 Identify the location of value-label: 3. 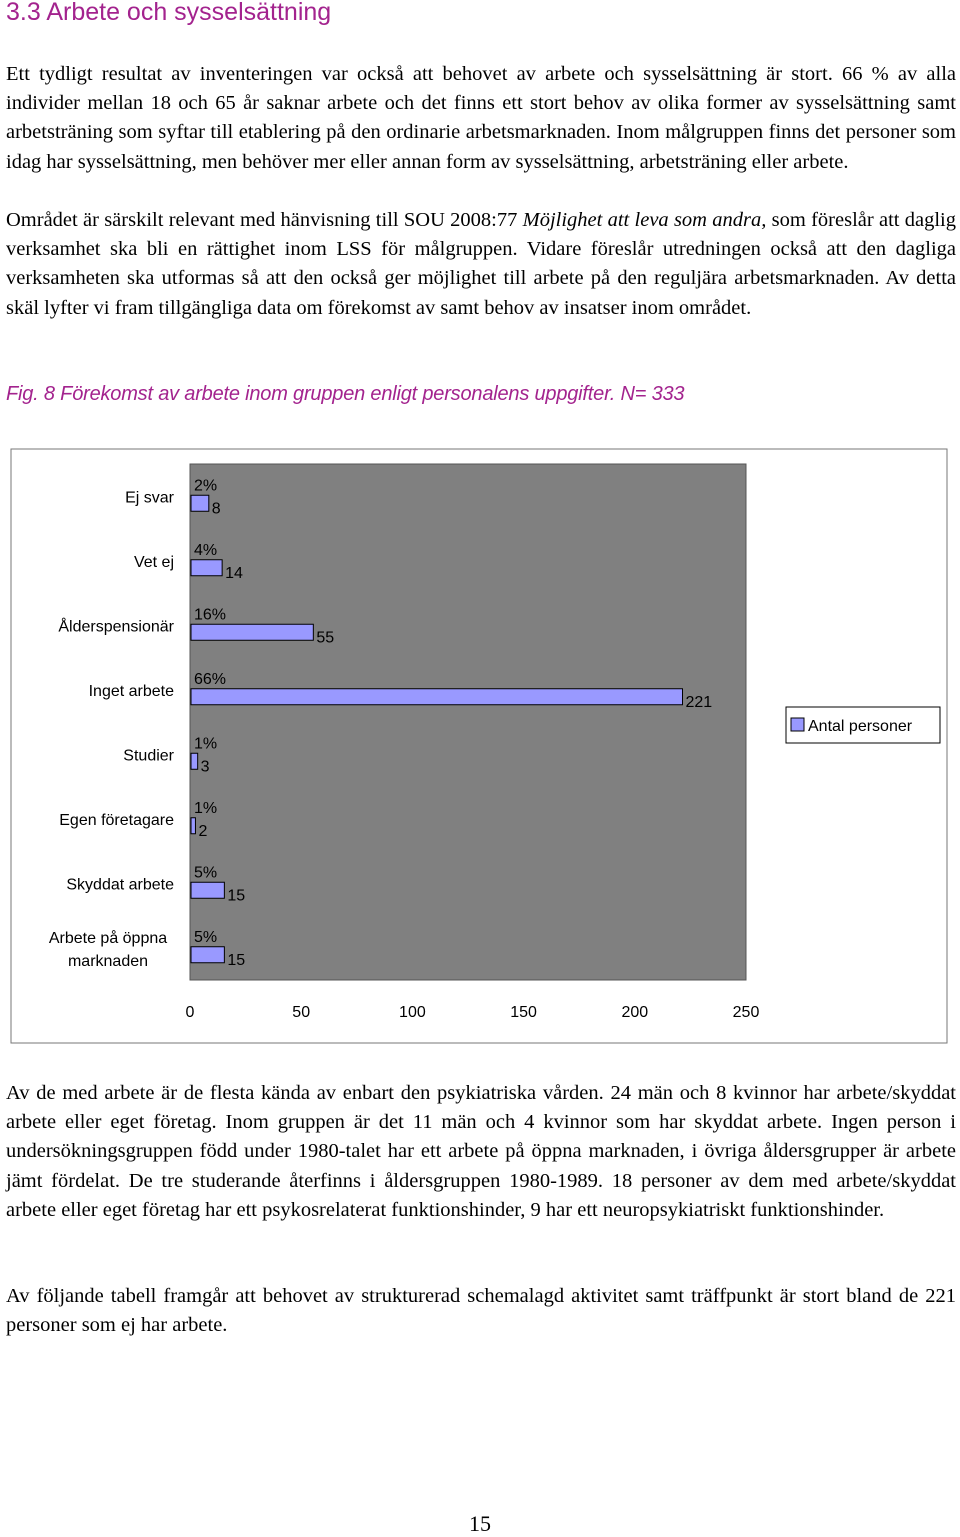
(205, 766).